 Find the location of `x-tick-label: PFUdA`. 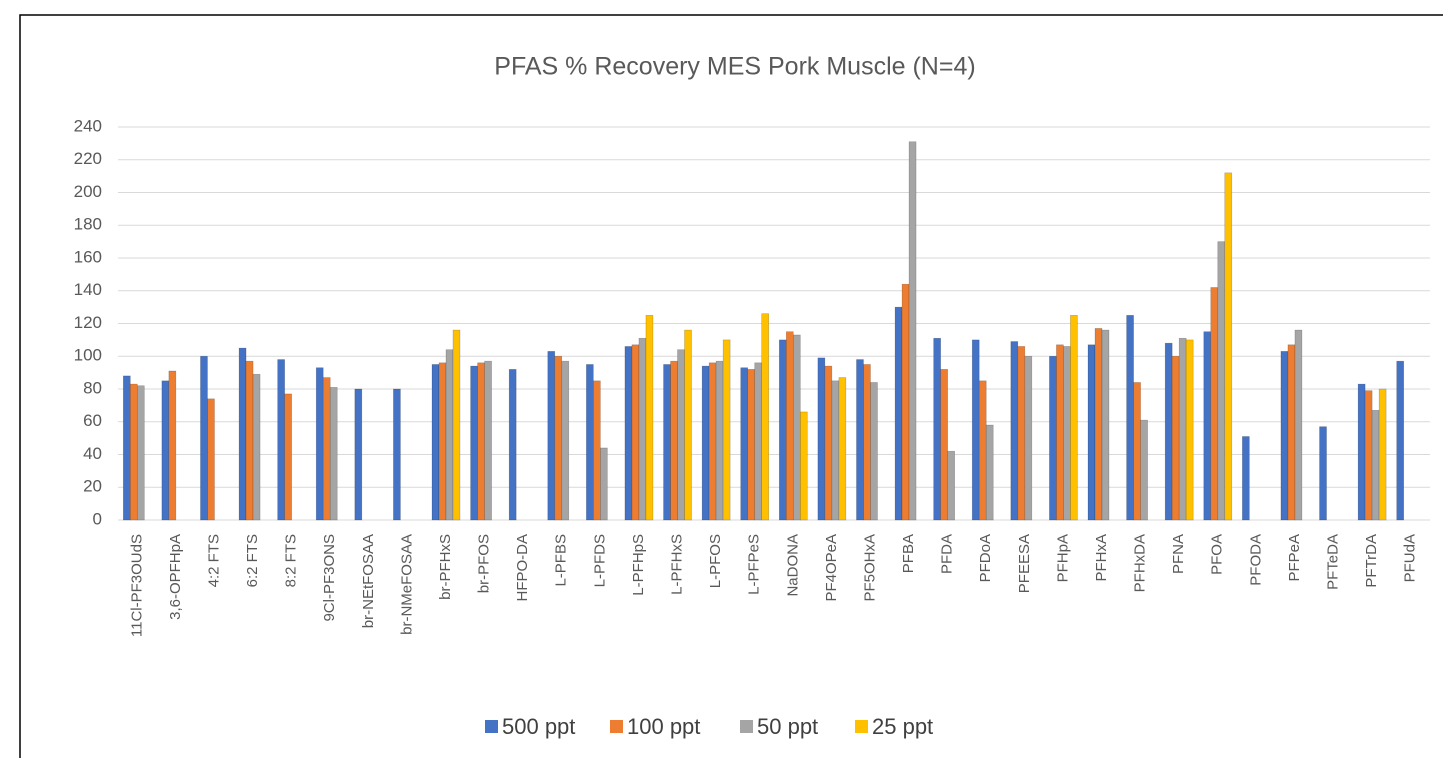

x-tick-label: PFUdA is located at coordinates (1410, 558).